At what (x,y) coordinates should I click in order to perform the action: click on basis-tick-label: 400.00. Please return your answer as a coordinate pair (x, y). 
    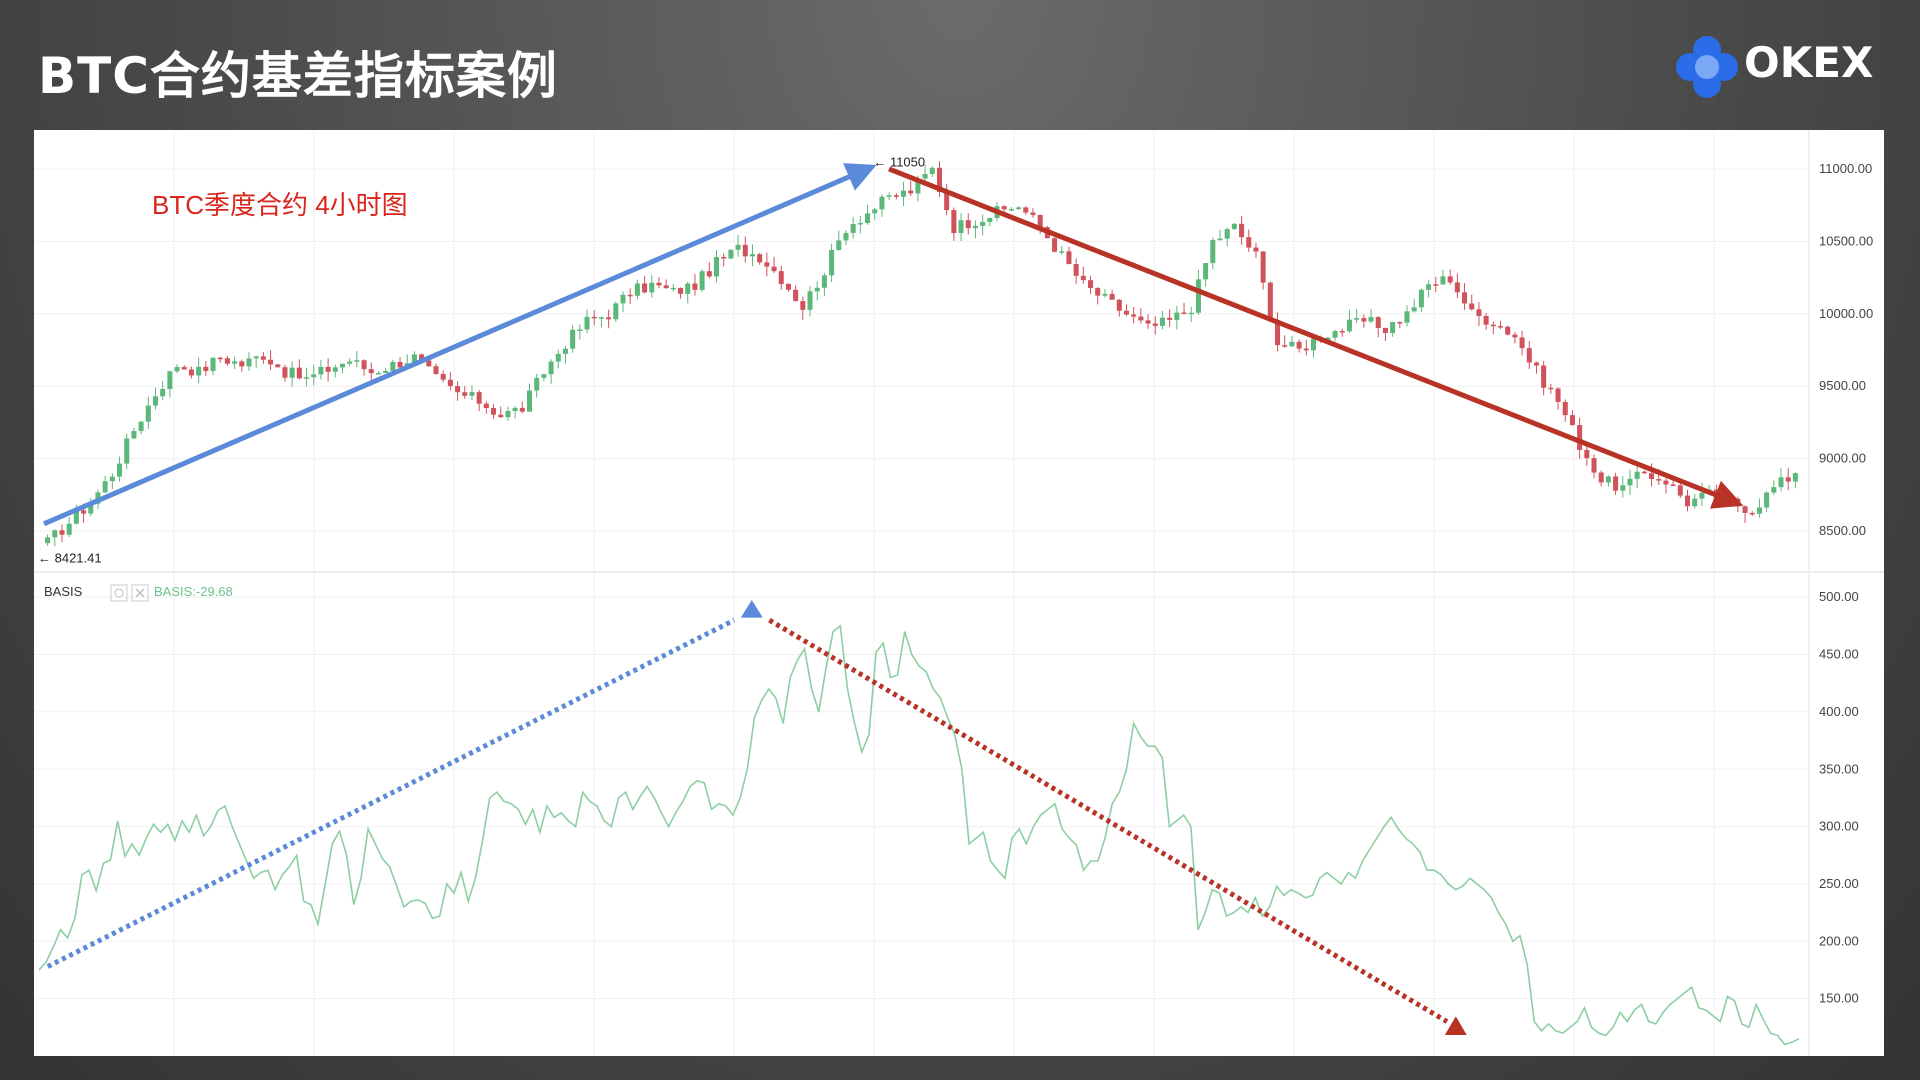
    Looking at the image, I should click on (1839, 711).